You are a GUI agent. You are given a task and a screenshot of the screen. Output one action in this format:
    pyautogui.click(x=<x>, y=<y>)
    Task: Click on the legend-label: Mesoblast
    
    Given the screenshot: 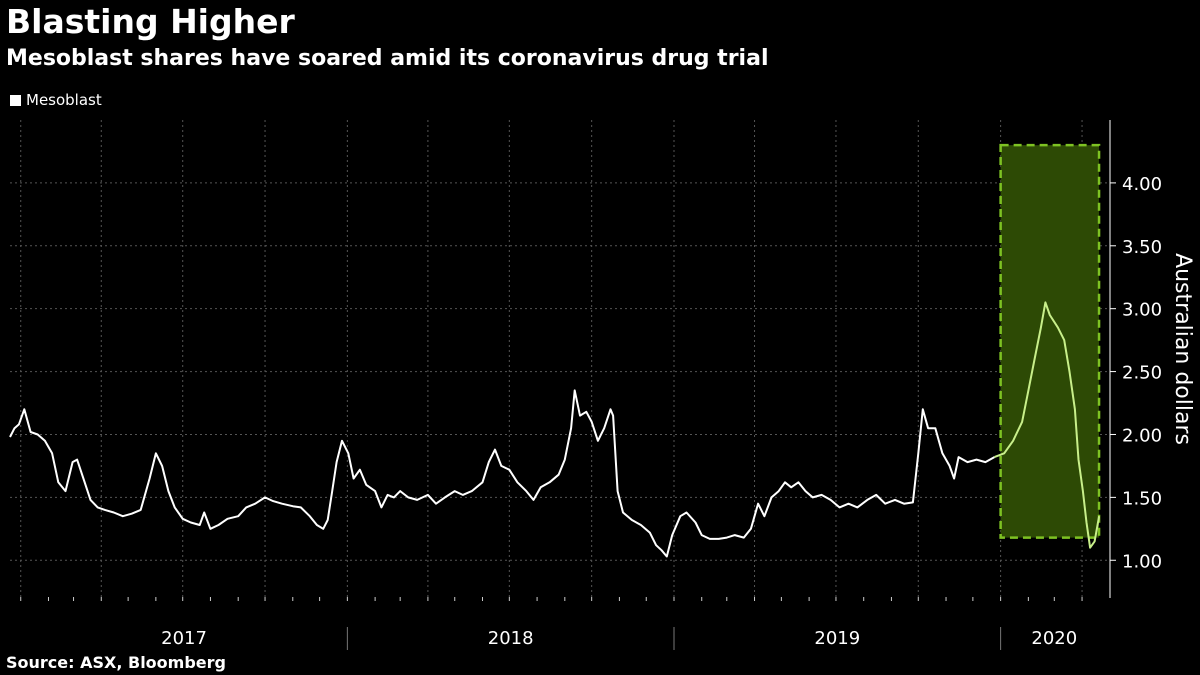 What is the action you would take?
    pyautogui.click(x=64, y=100)
    